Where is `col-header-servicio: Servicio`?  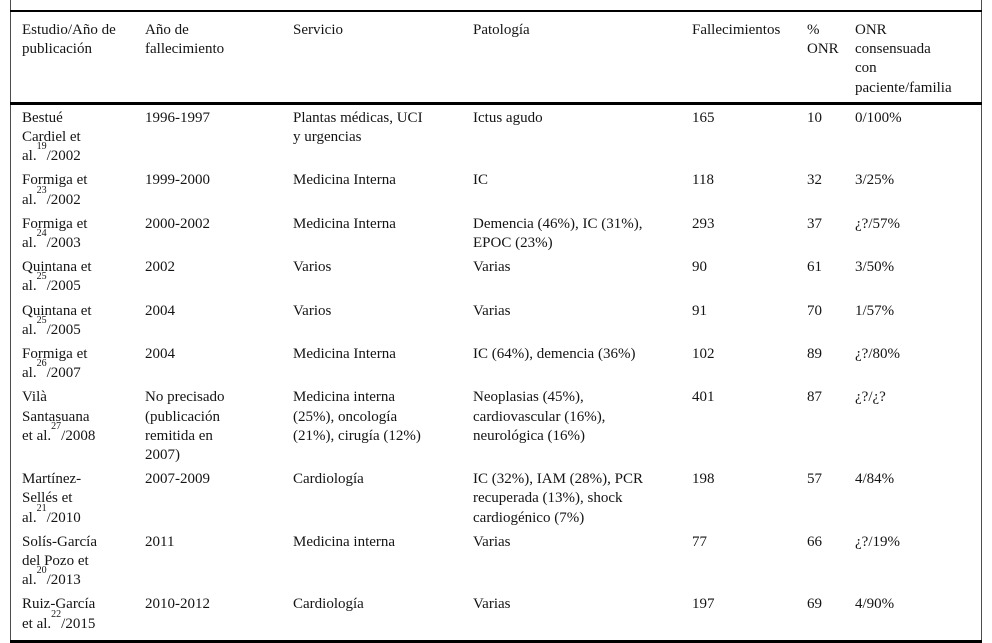
col-header-servicio: Servicio is located at coordinates (371, 58).